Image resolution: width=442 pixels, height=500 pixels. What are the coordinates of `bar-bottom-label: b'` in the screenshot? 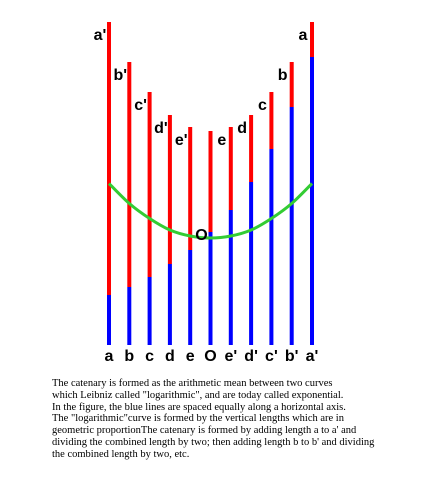 It's located at (292, 356).